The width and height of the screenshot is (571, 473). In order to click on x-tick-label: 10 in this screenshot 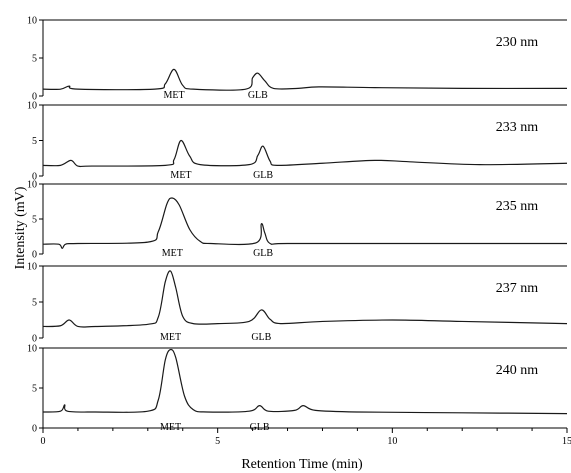, I will do `click(392, 441)`.